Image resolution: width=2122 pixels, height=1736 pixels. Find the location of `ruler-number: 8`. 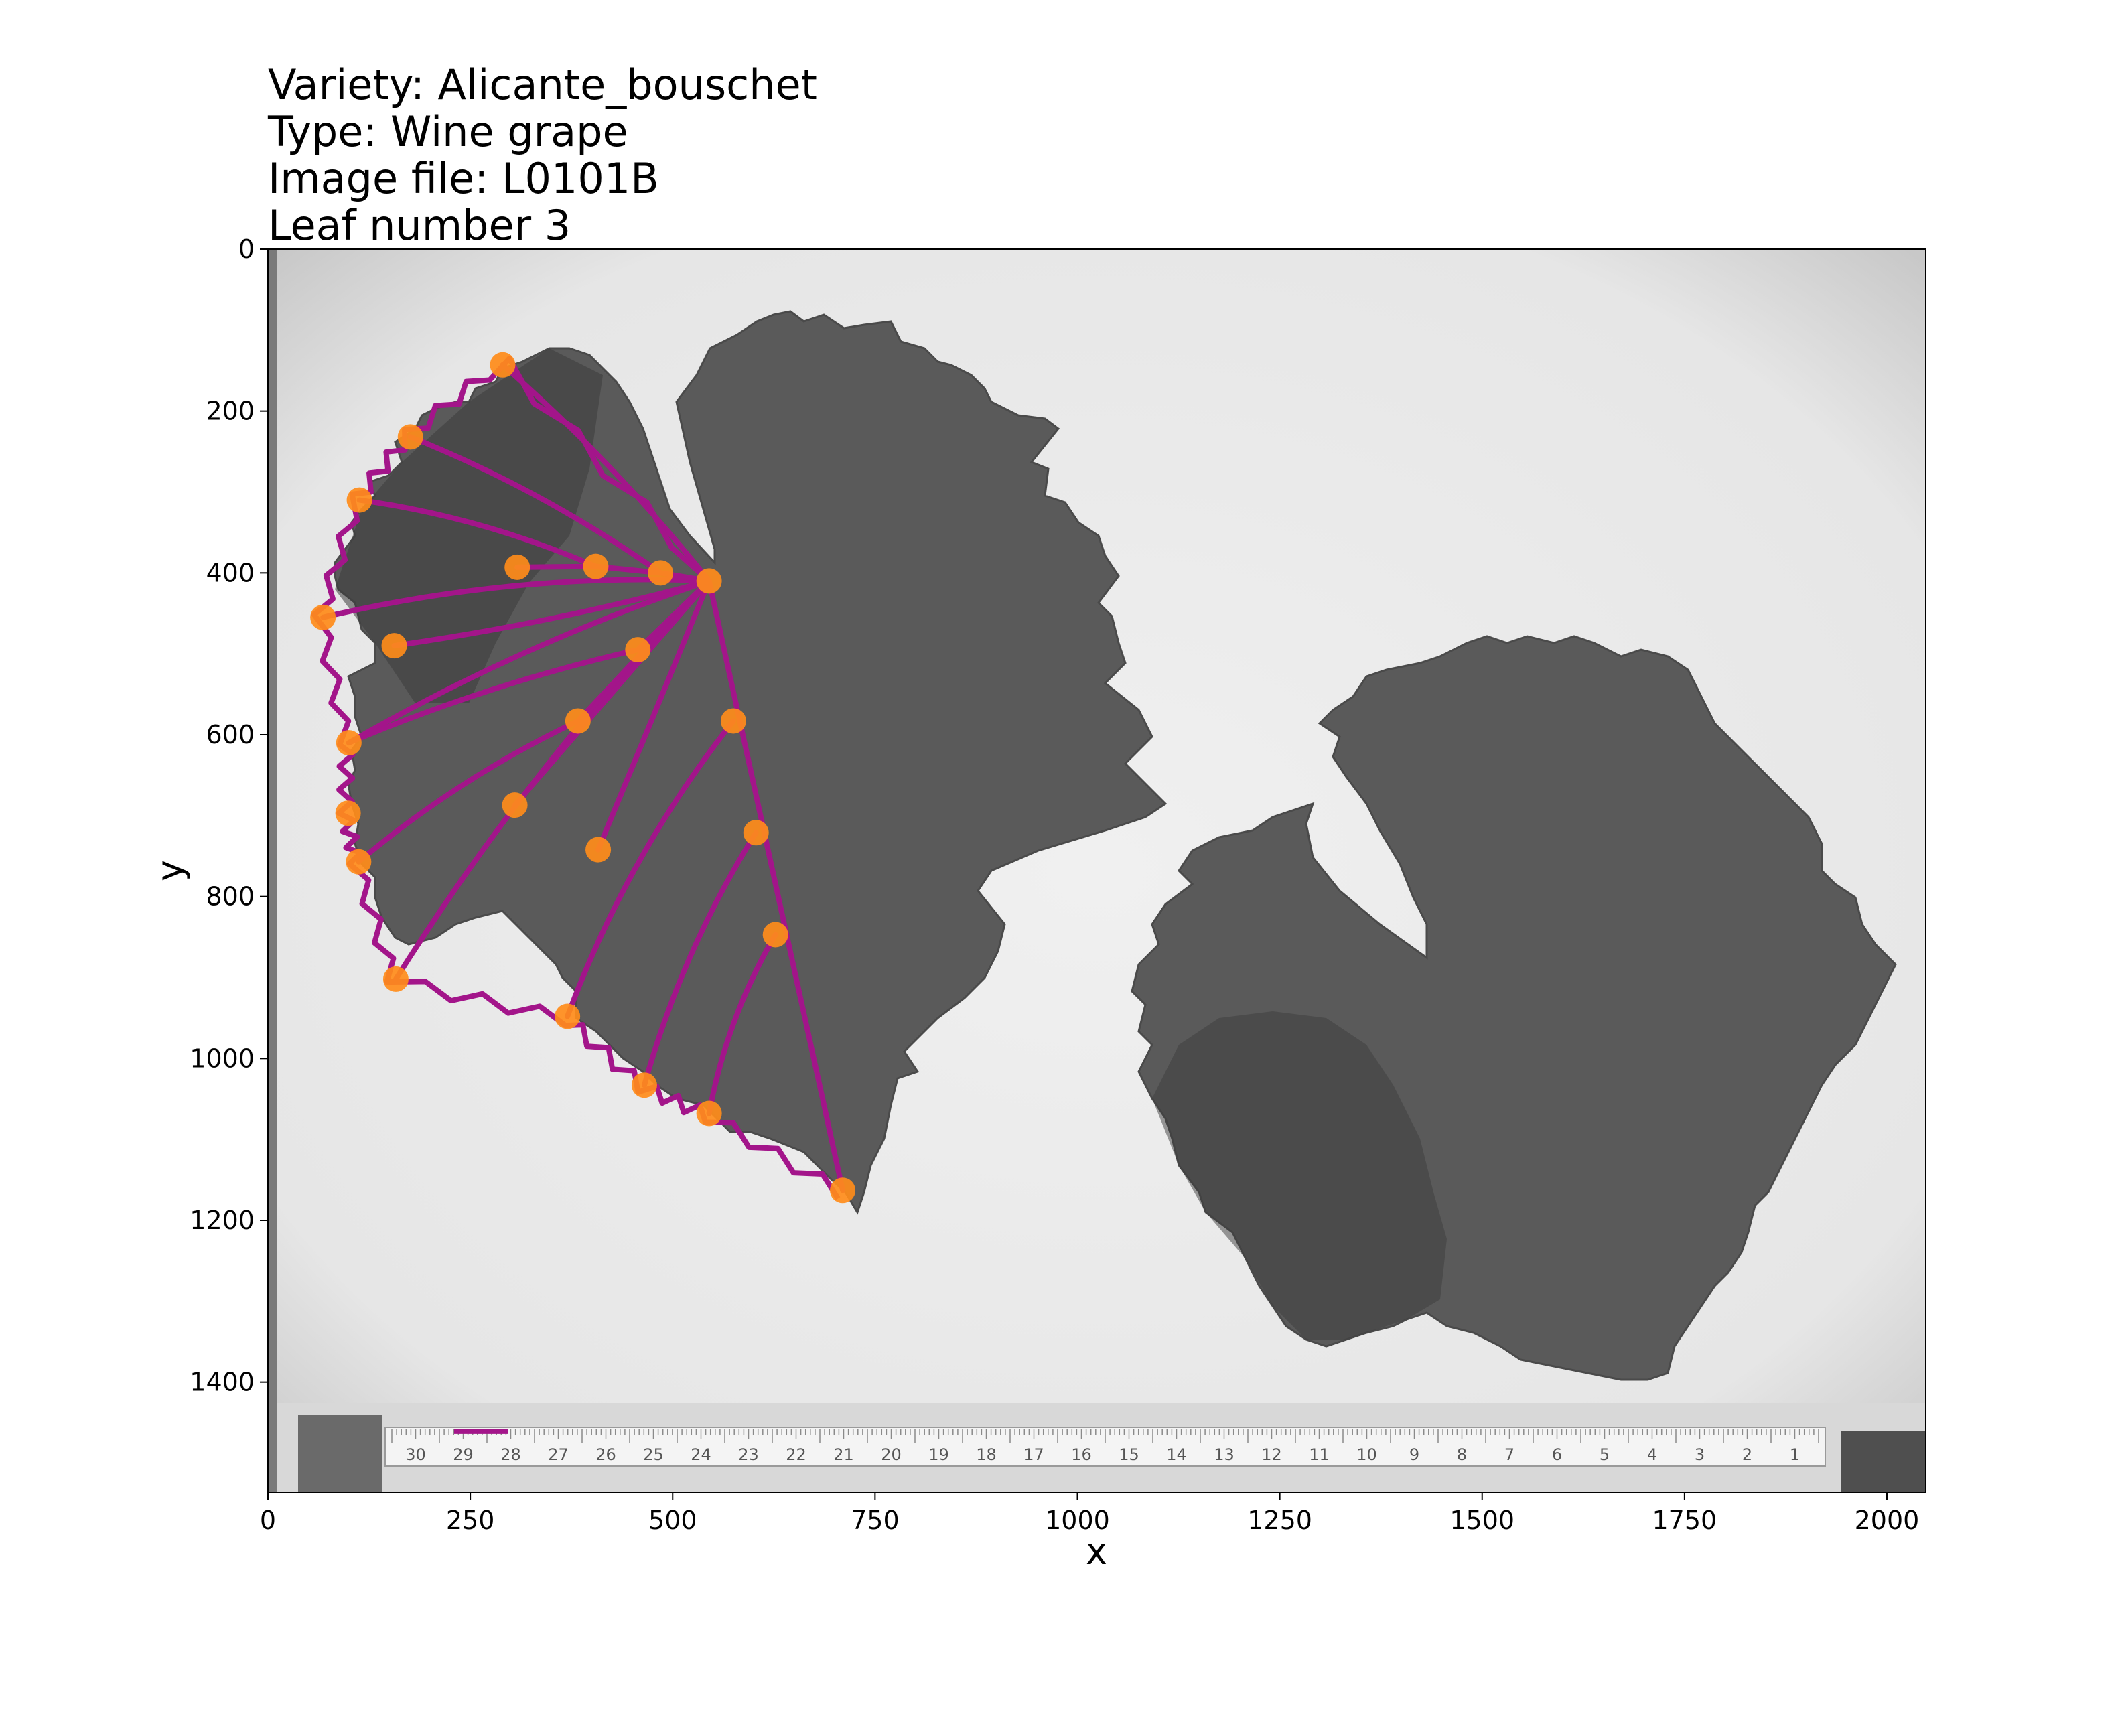

ruler-number: 8 is located at coordinates (1462, 1454).